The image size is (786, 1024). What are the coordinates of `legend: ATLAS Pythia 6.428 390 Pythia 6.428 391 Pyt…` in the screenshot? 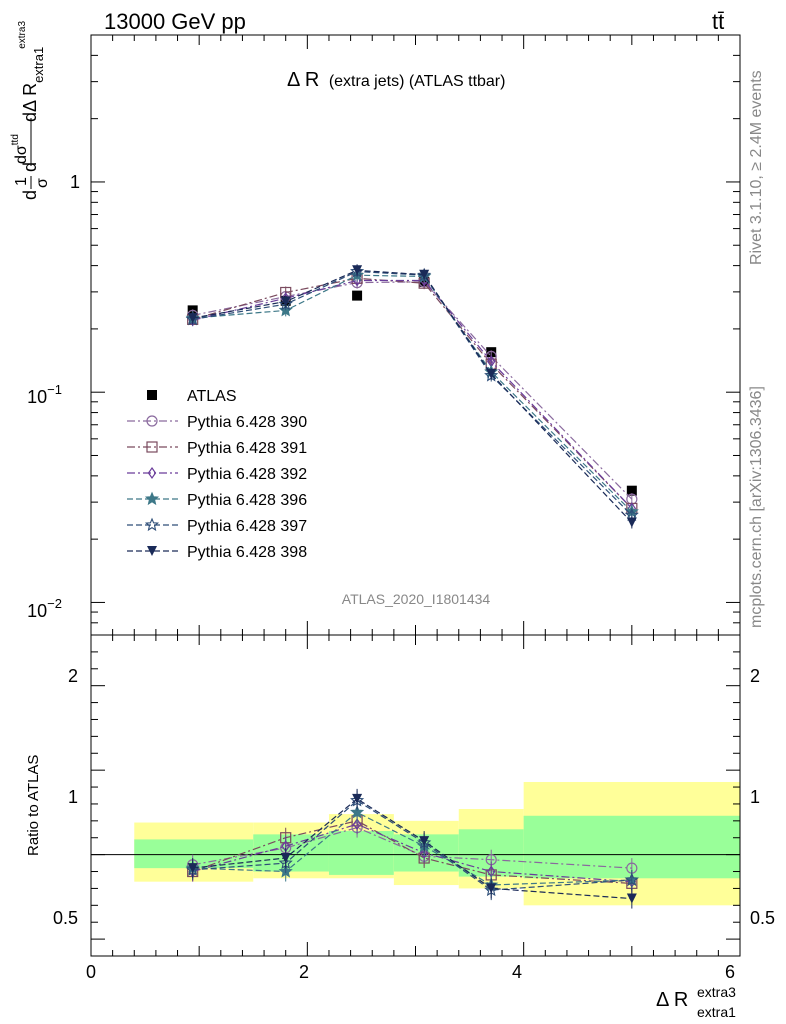 It's located at (217, 474).